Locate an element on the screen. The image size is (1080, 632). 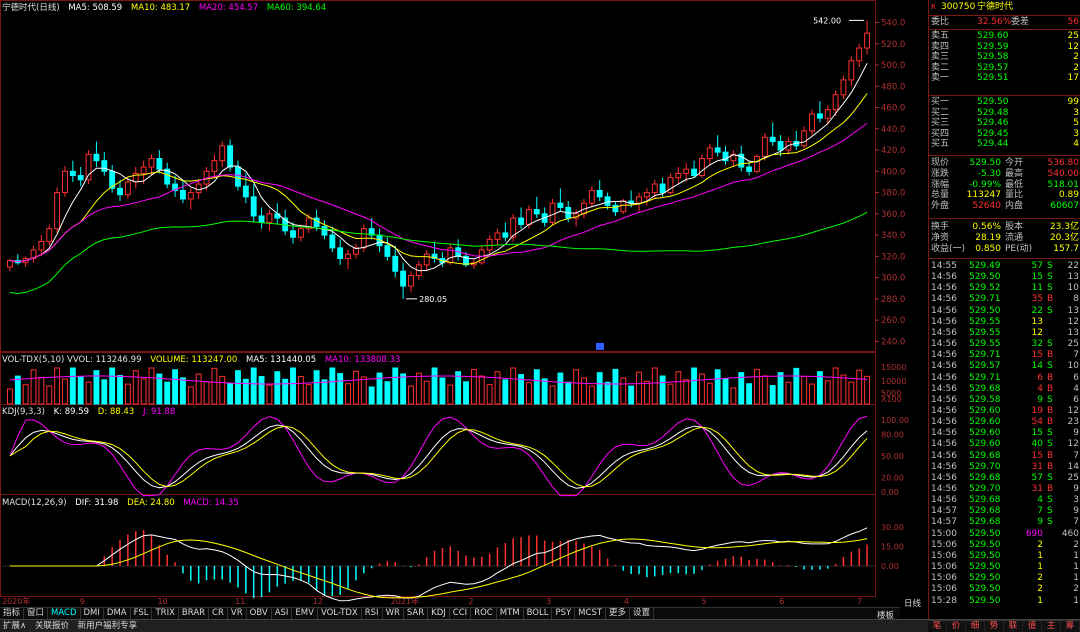
indicator-tab-psy: PSY is located at coordinates (564, 613).